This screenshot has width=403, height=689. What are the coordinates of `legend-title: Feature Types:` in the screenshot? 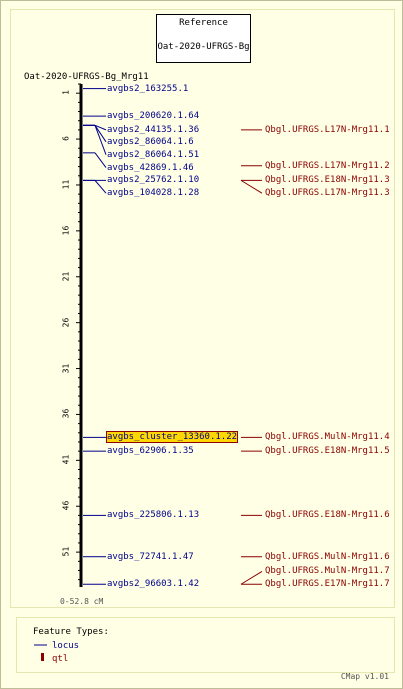 It's located at (71, 632).